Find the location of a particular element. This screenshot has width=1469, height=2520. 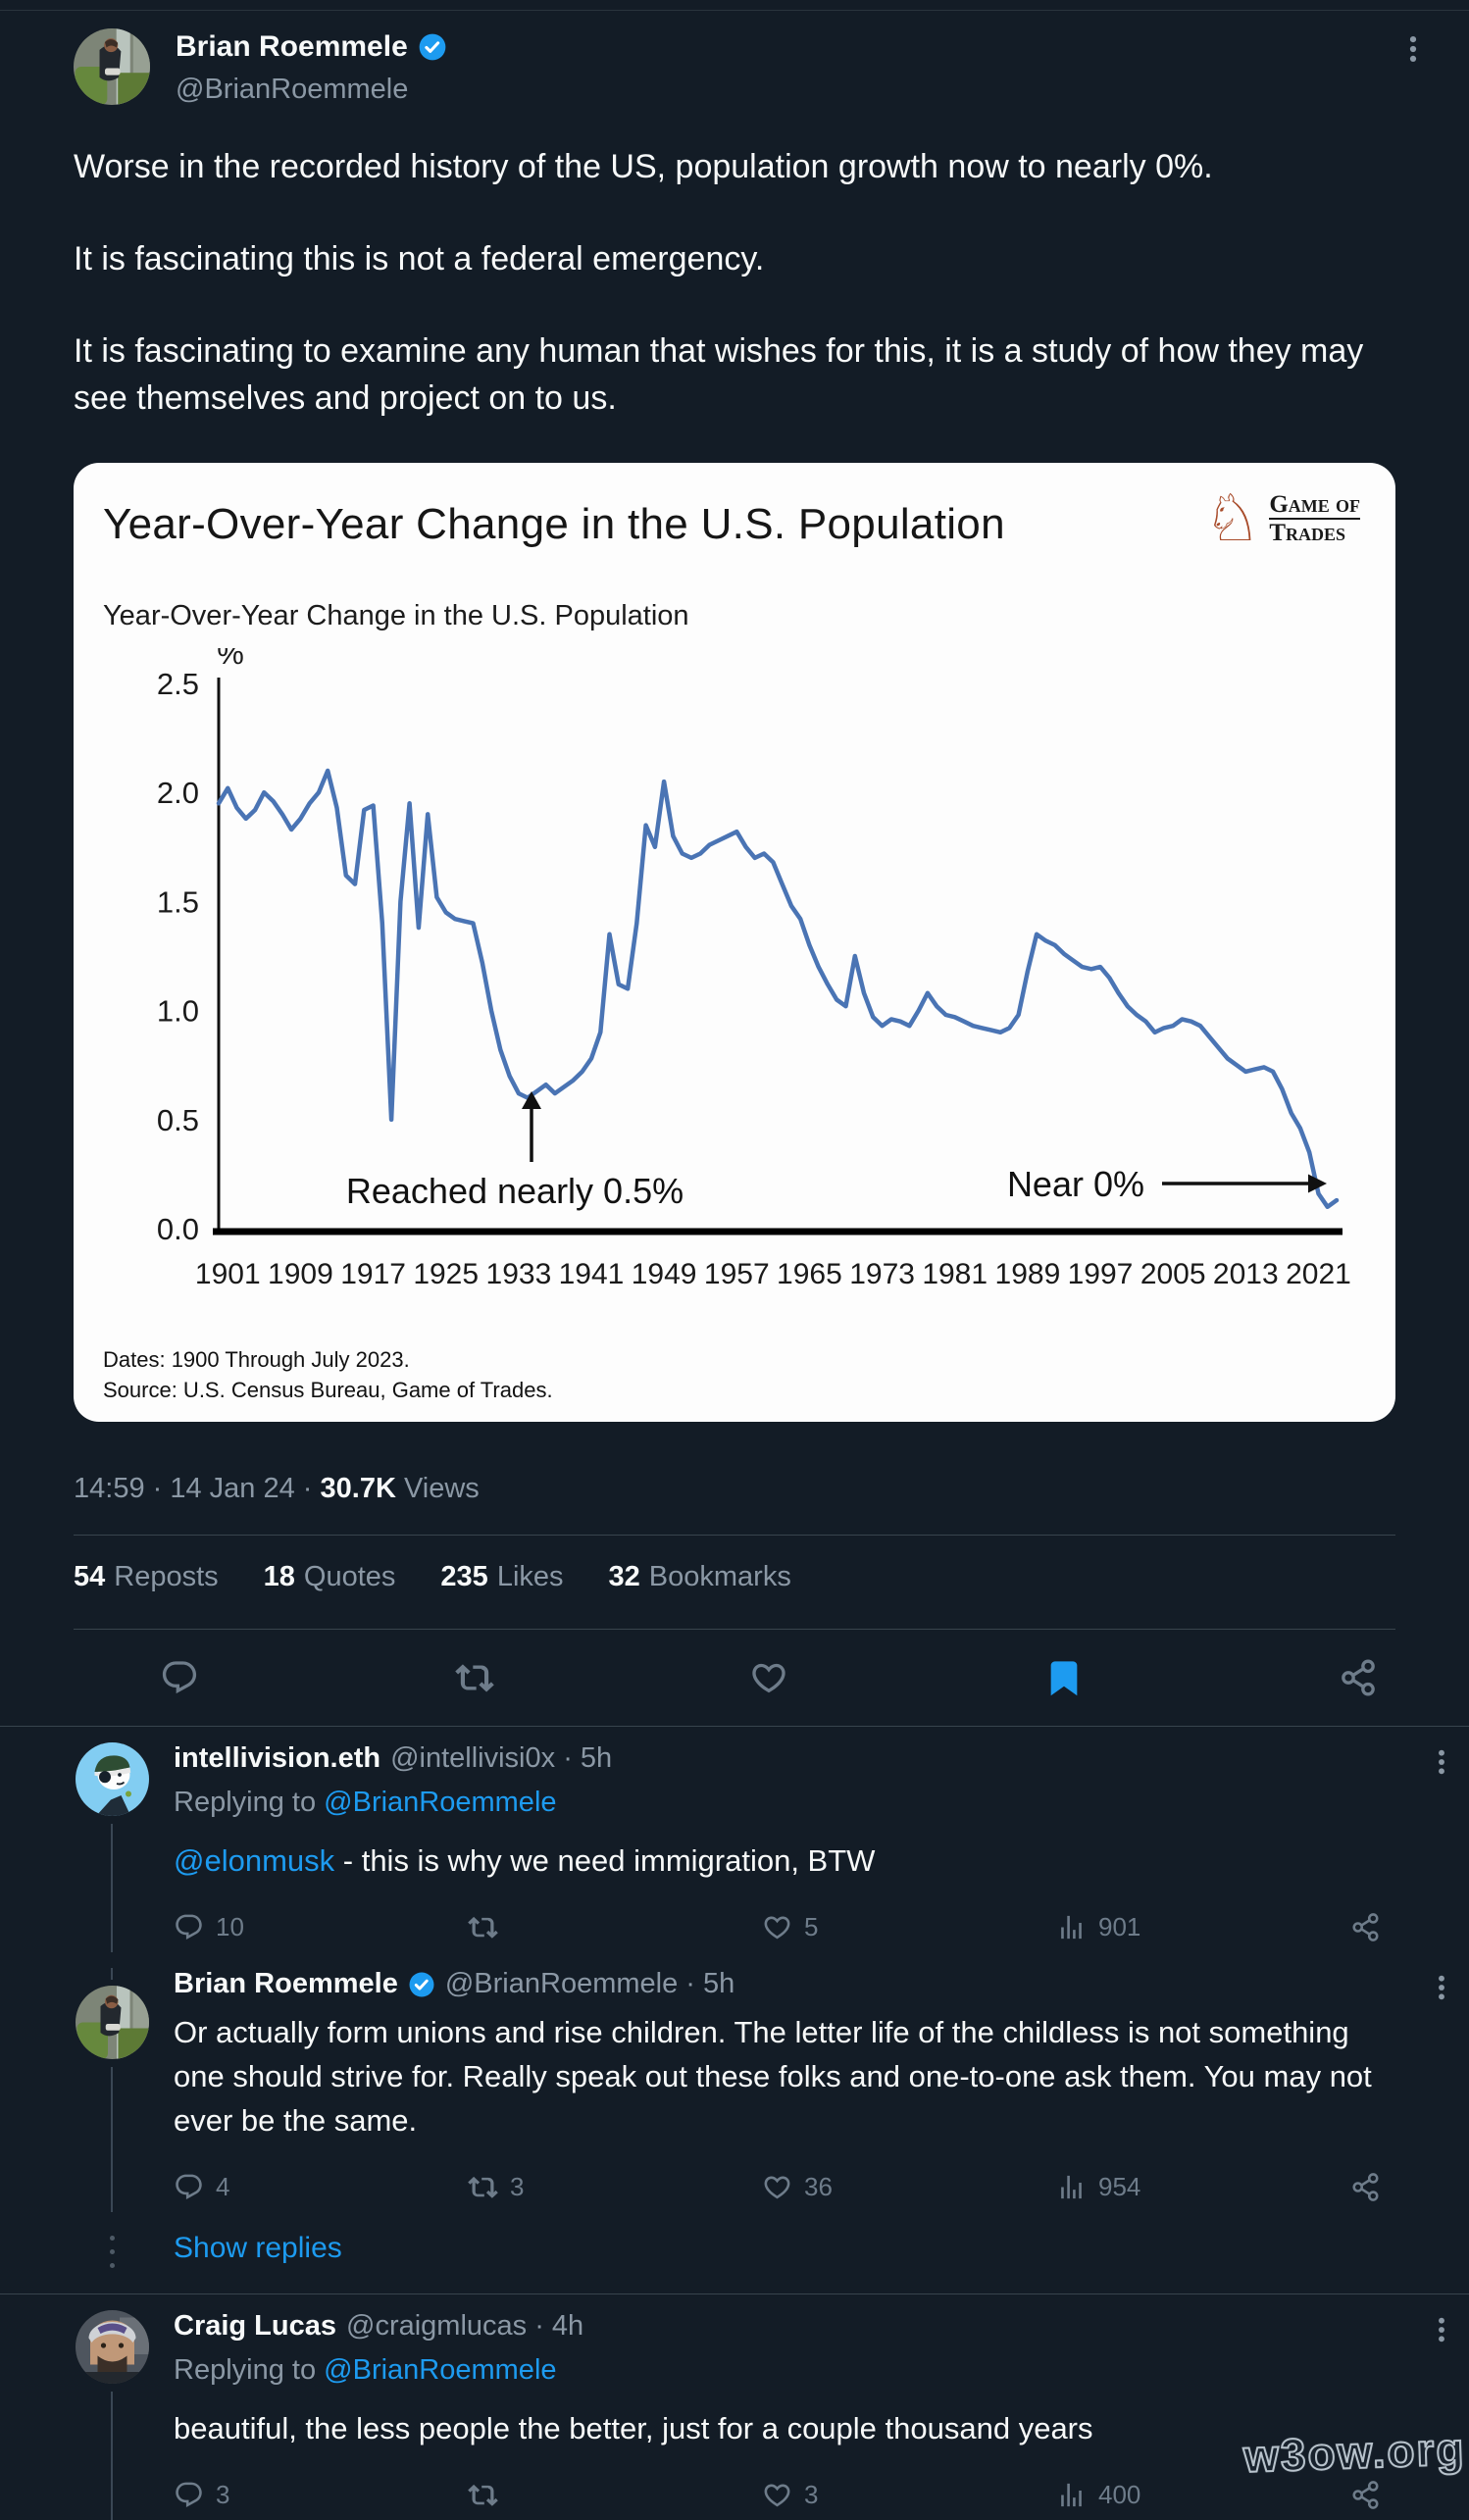

like-count: 5 is located at coordinates (909, 1927).